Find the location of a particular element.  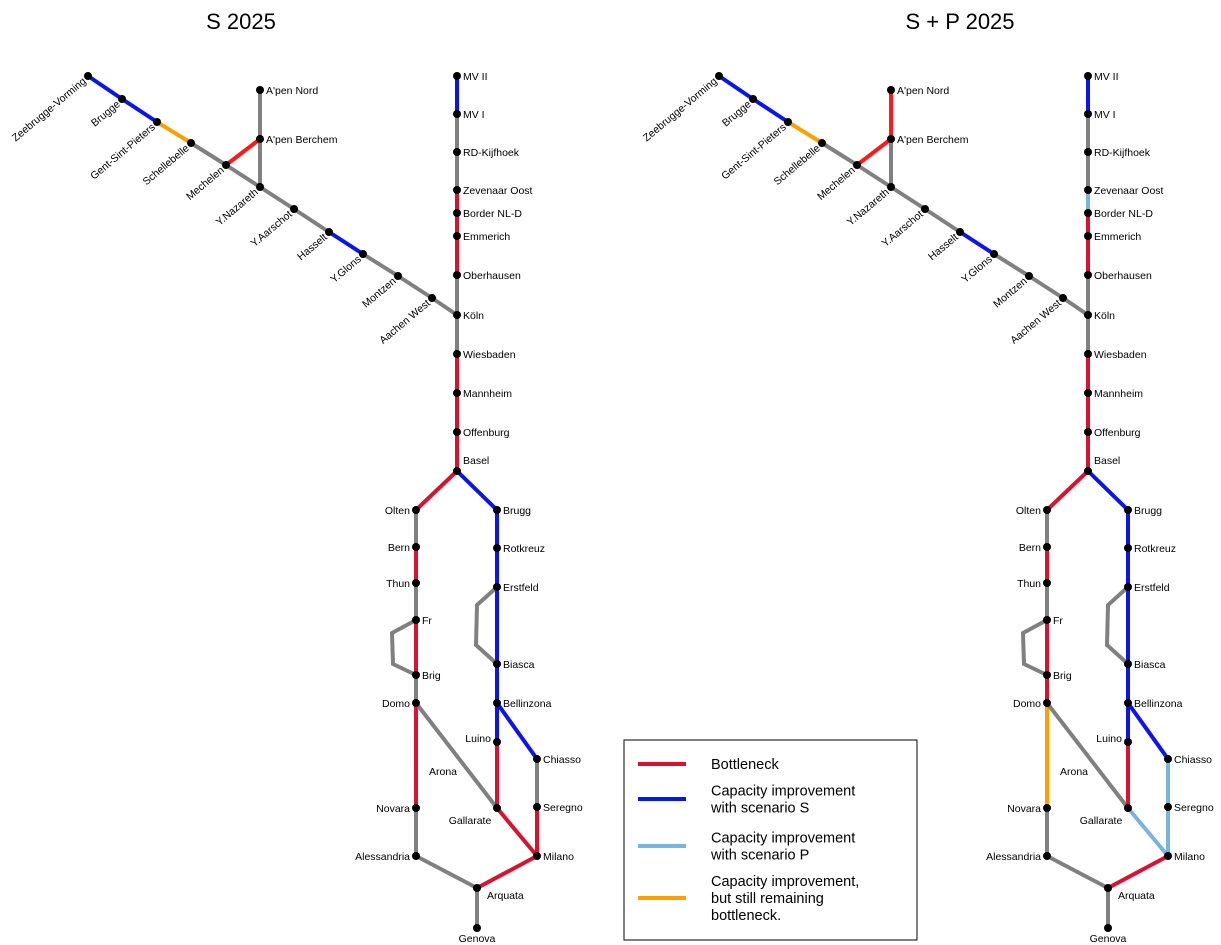

station-node-brig is located at coordinates (416, 675).